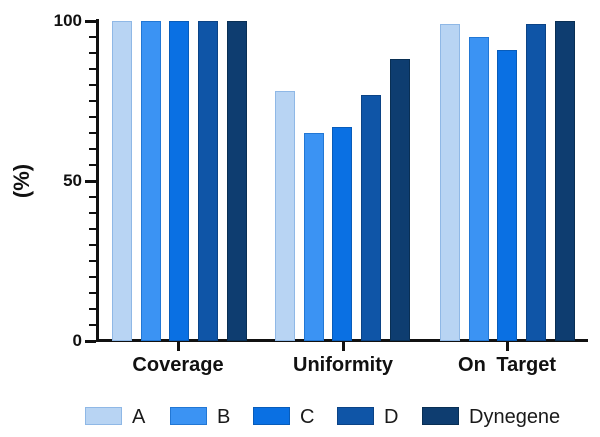 Image resolution: width=600 pixels, height=437 pixels. What do you see at coordinates (391, 417) in the screenshot?
I see `legend-label-d: D` at bounding box center [391, 417].